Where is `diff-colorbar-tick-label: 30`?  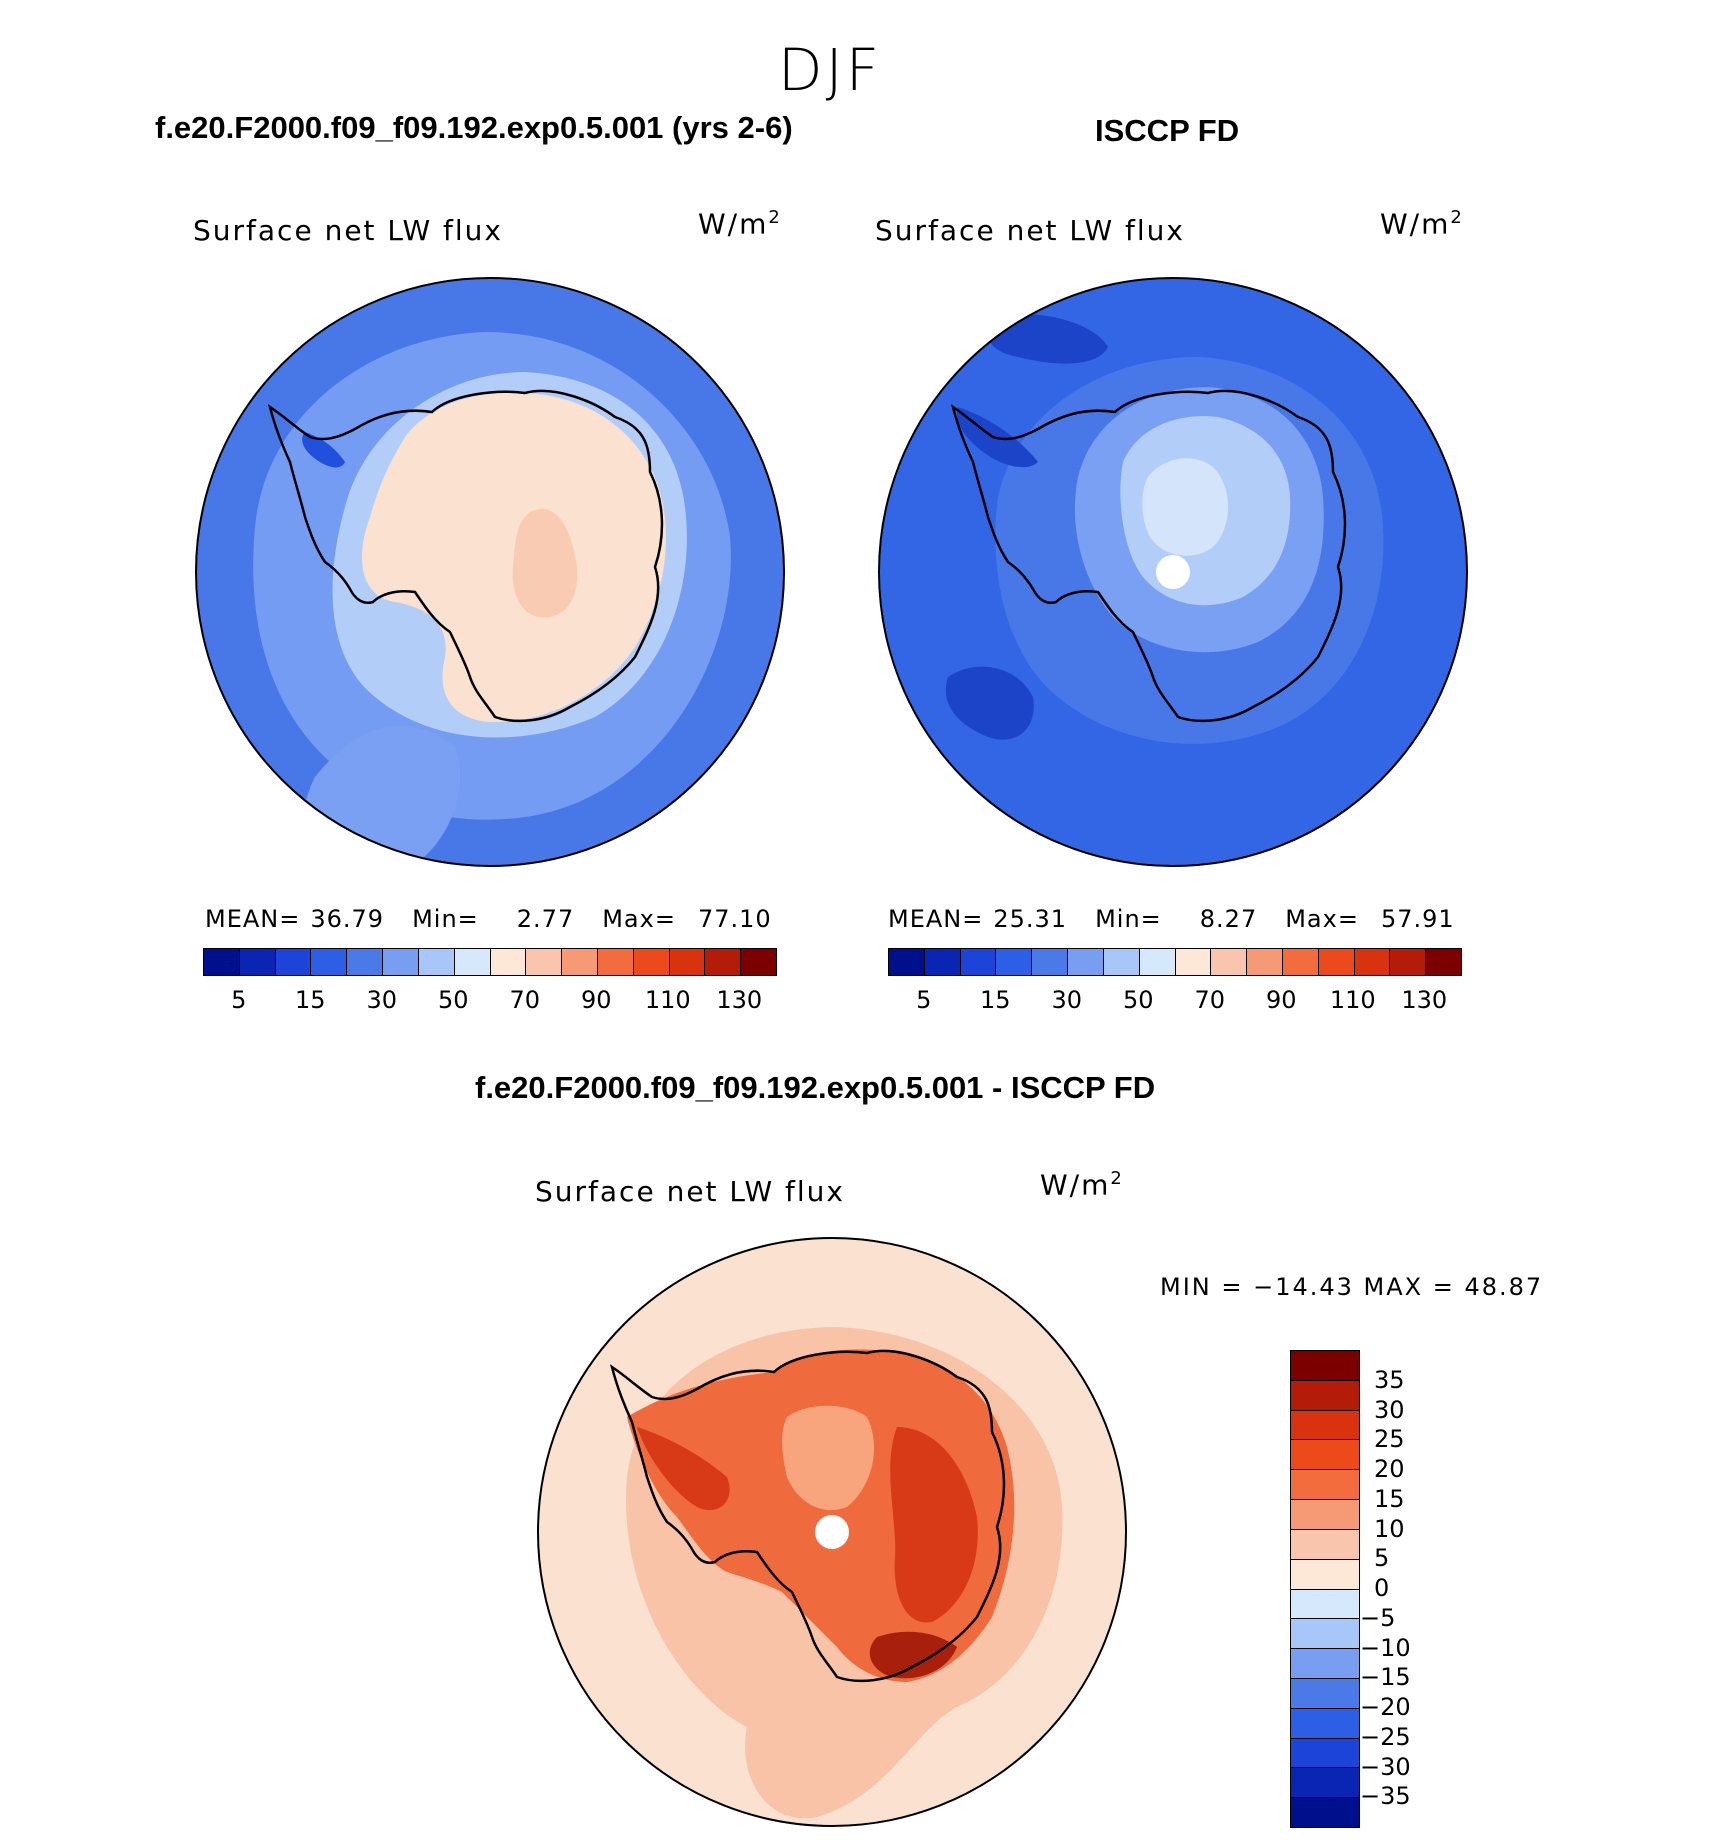
diff-colorbar-tick-label: 30 is located at coordinates (1389, 1409).